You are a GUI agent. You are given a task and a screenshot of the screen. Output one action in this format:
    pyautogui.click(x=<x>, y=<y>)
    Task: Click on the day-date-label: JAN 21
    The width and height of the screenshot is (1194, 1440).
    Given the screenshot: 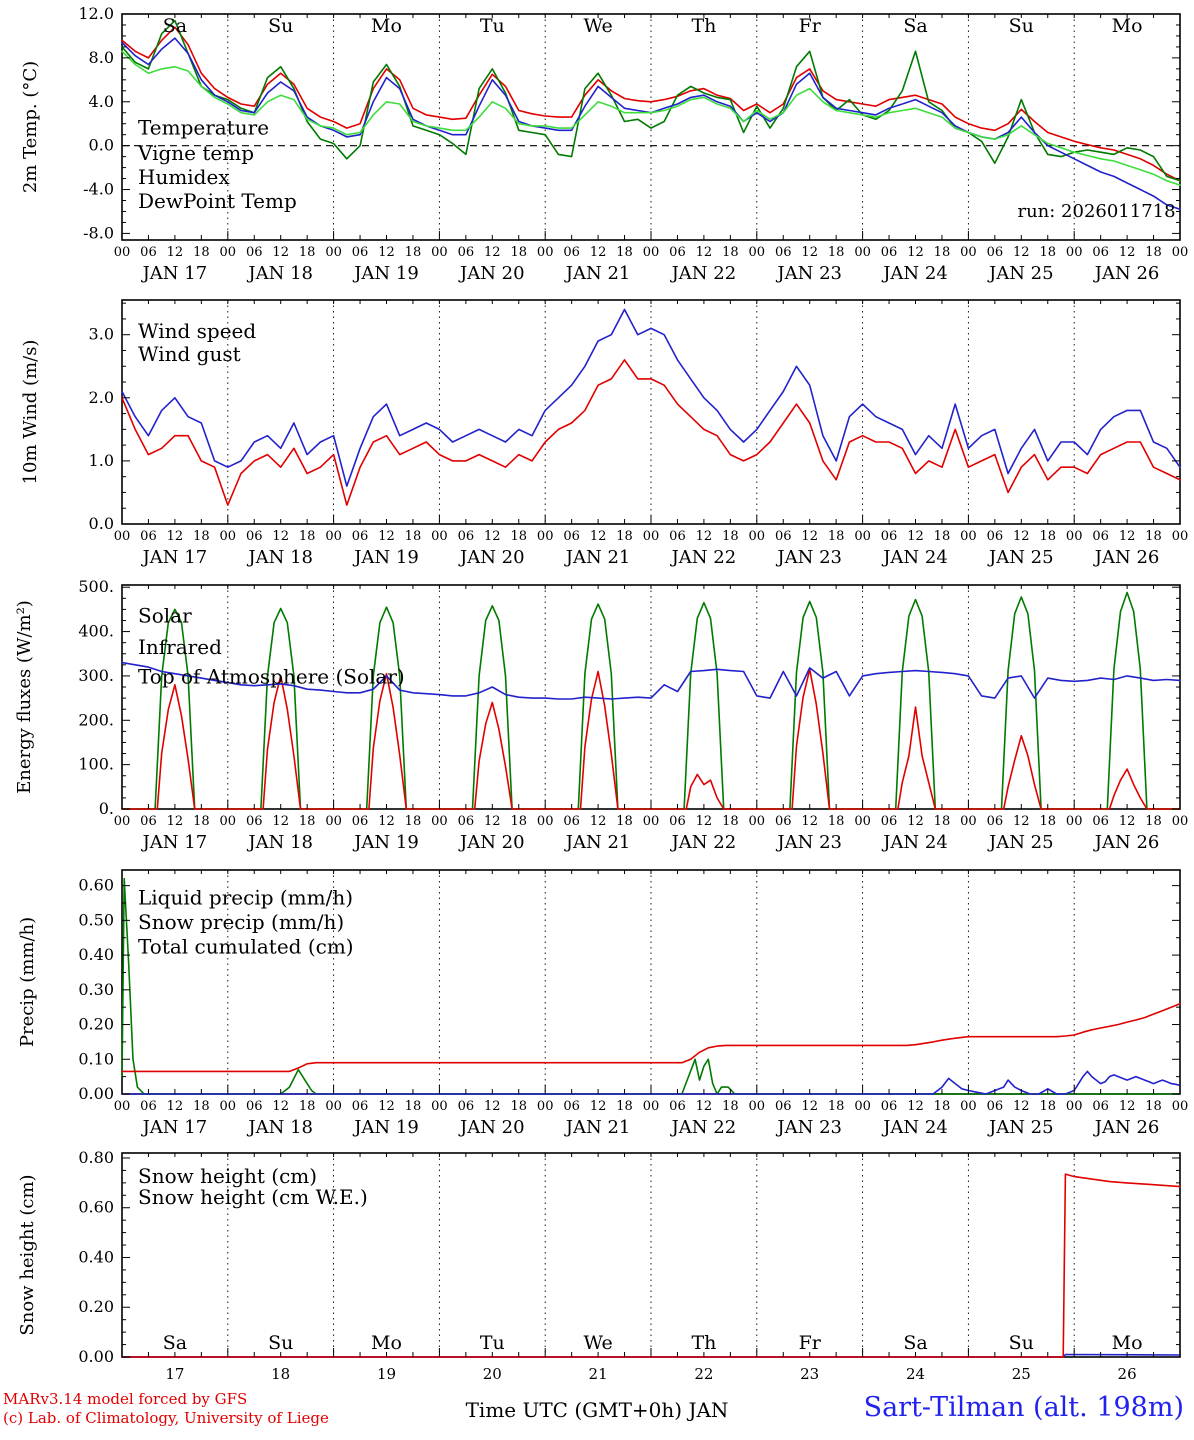 What is the action you would take?
    pyautogui.click(x=597, y=557)
    